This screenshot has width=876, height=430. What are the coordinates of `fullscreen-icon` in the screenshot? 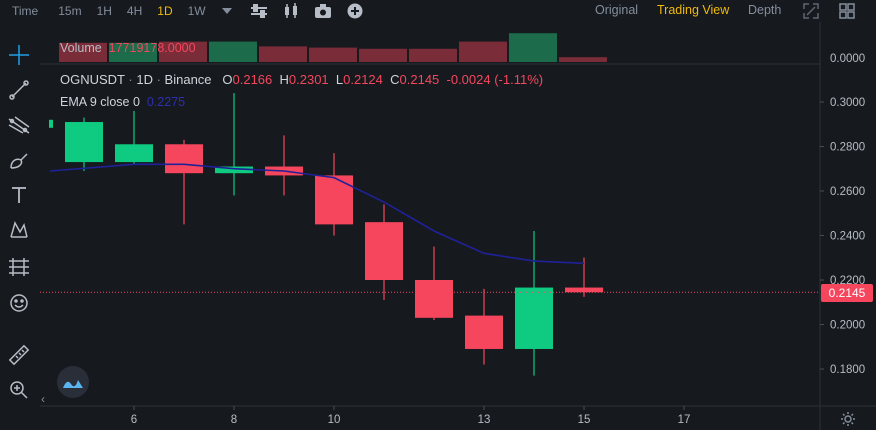 It's located at (811, 11).